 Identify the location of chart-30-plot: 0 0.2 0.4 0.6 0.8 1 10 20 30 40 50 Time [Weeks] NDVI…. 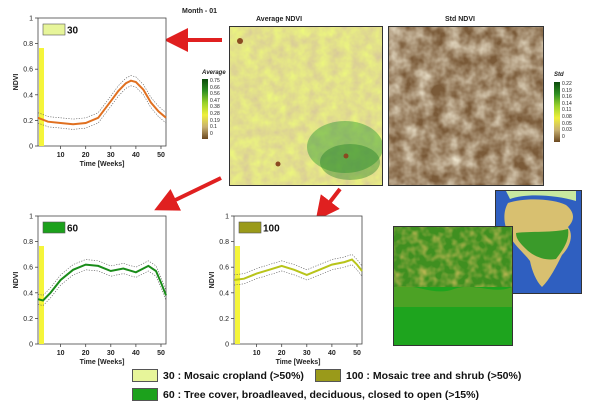
(90, 92).